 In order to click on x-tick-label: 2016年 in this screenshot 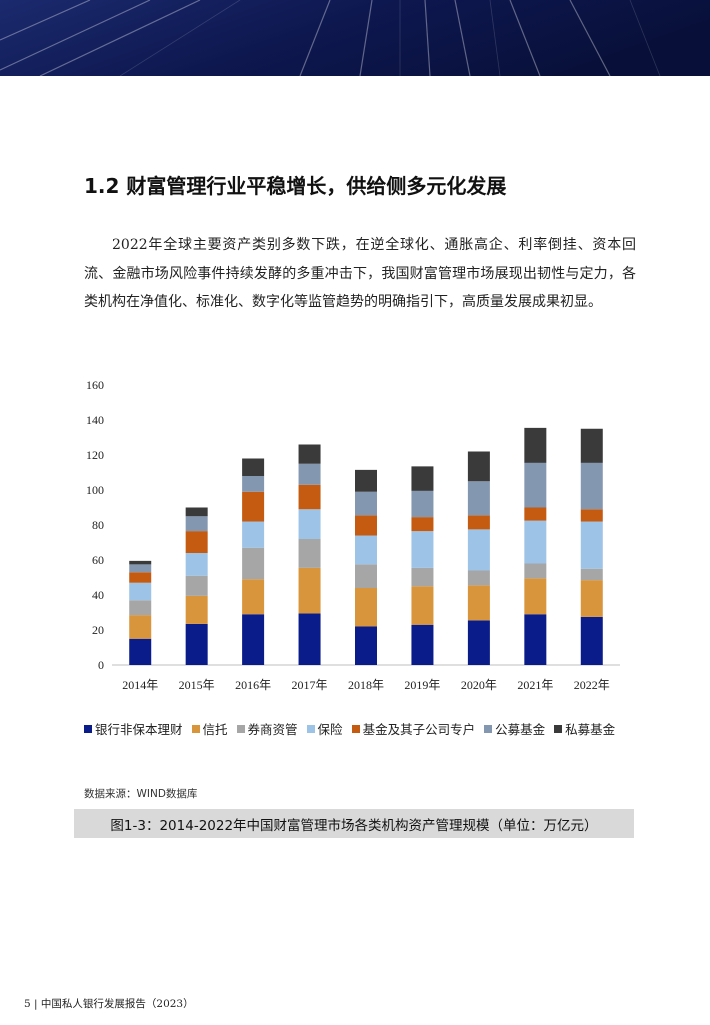, I will do `click(253, 685)`.